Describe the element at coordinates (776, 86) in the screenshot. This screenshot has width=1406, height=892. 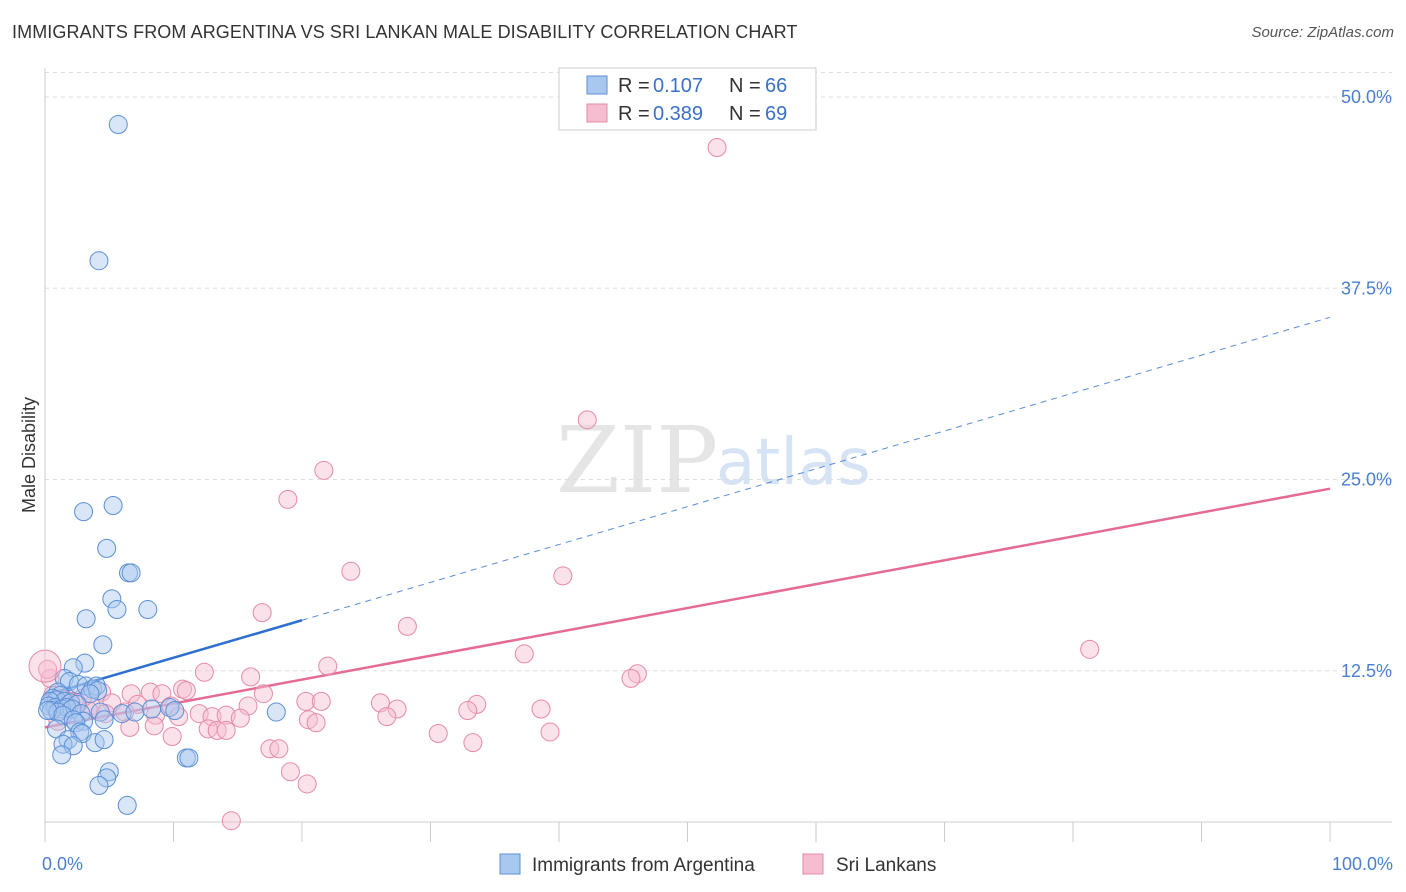
I see `legend-n-value-argentina: 66` at that location.